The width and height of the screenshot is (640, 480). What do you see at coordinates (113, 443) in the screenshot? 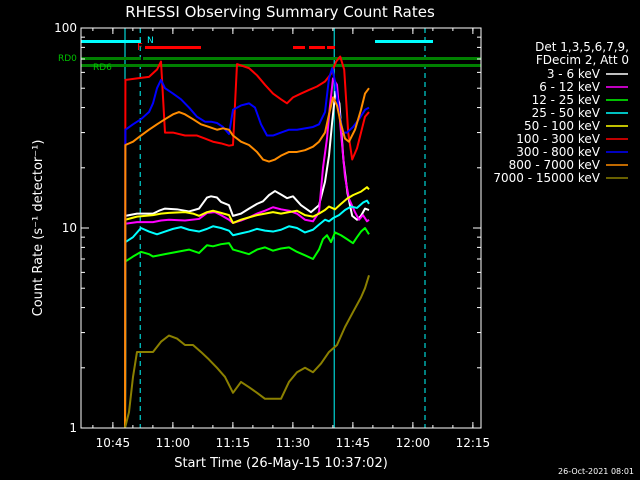
I see `x-tick-label: 10:45` at bounding box center [113, 443].